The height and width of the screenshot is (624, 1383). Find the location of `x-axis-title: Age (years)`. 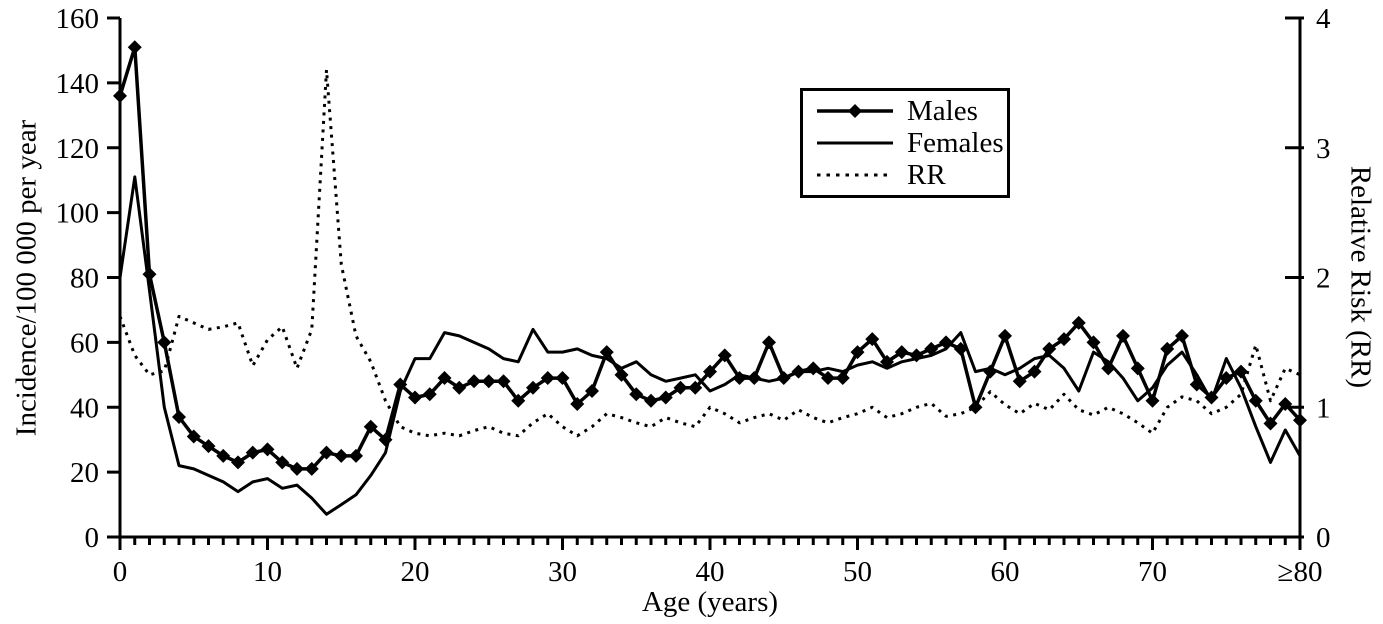

x-axis-title: Age (years) is located at coordinates (710, 602).